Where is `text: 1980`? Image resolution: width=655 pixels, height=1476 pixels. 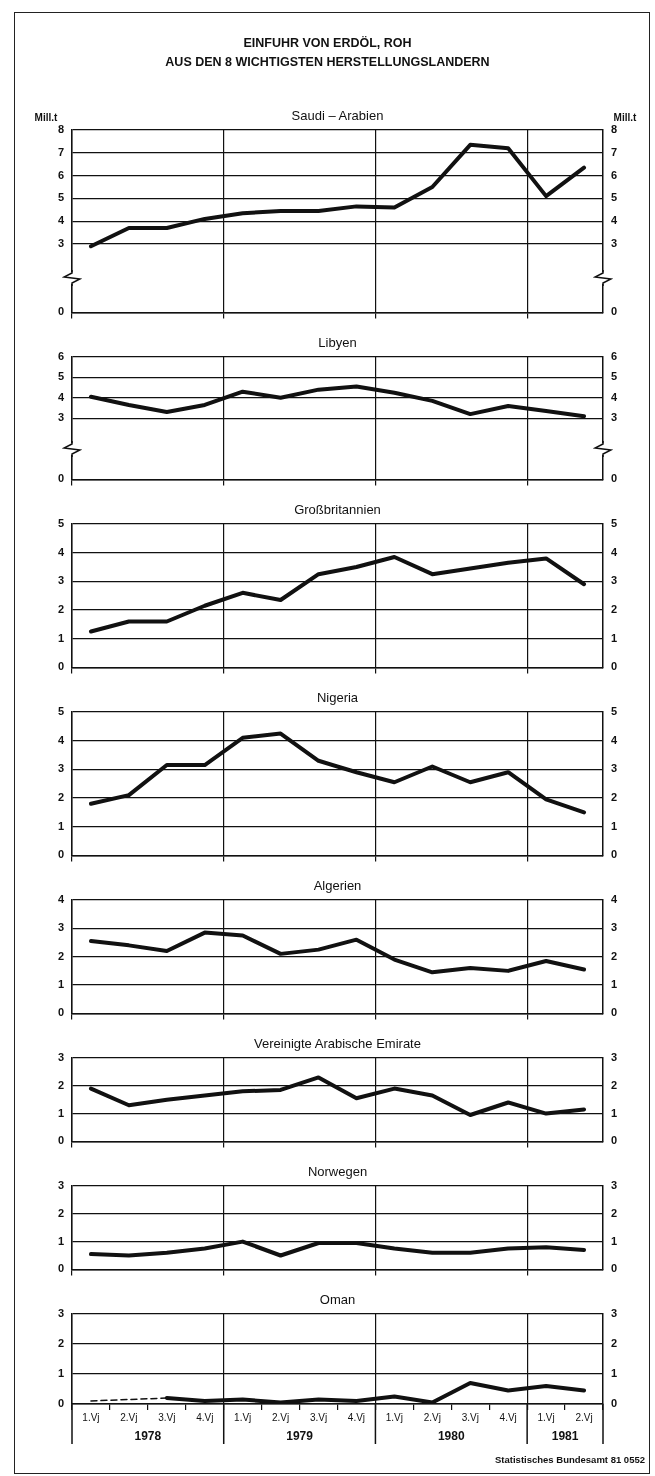
text: 1980 is located at coordinates (451, 1436).